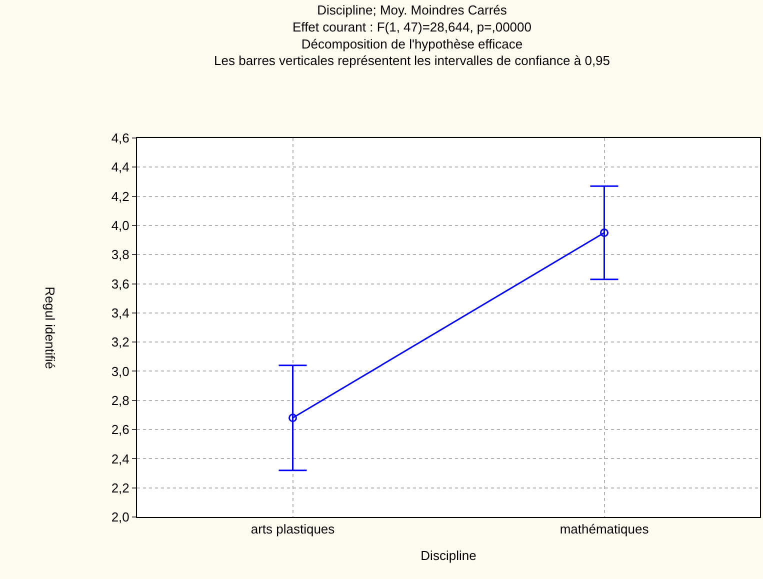 The height and width of the screenshot is (579, 763). I want to click on y-tick-label: 3,0, so click(120, 371).